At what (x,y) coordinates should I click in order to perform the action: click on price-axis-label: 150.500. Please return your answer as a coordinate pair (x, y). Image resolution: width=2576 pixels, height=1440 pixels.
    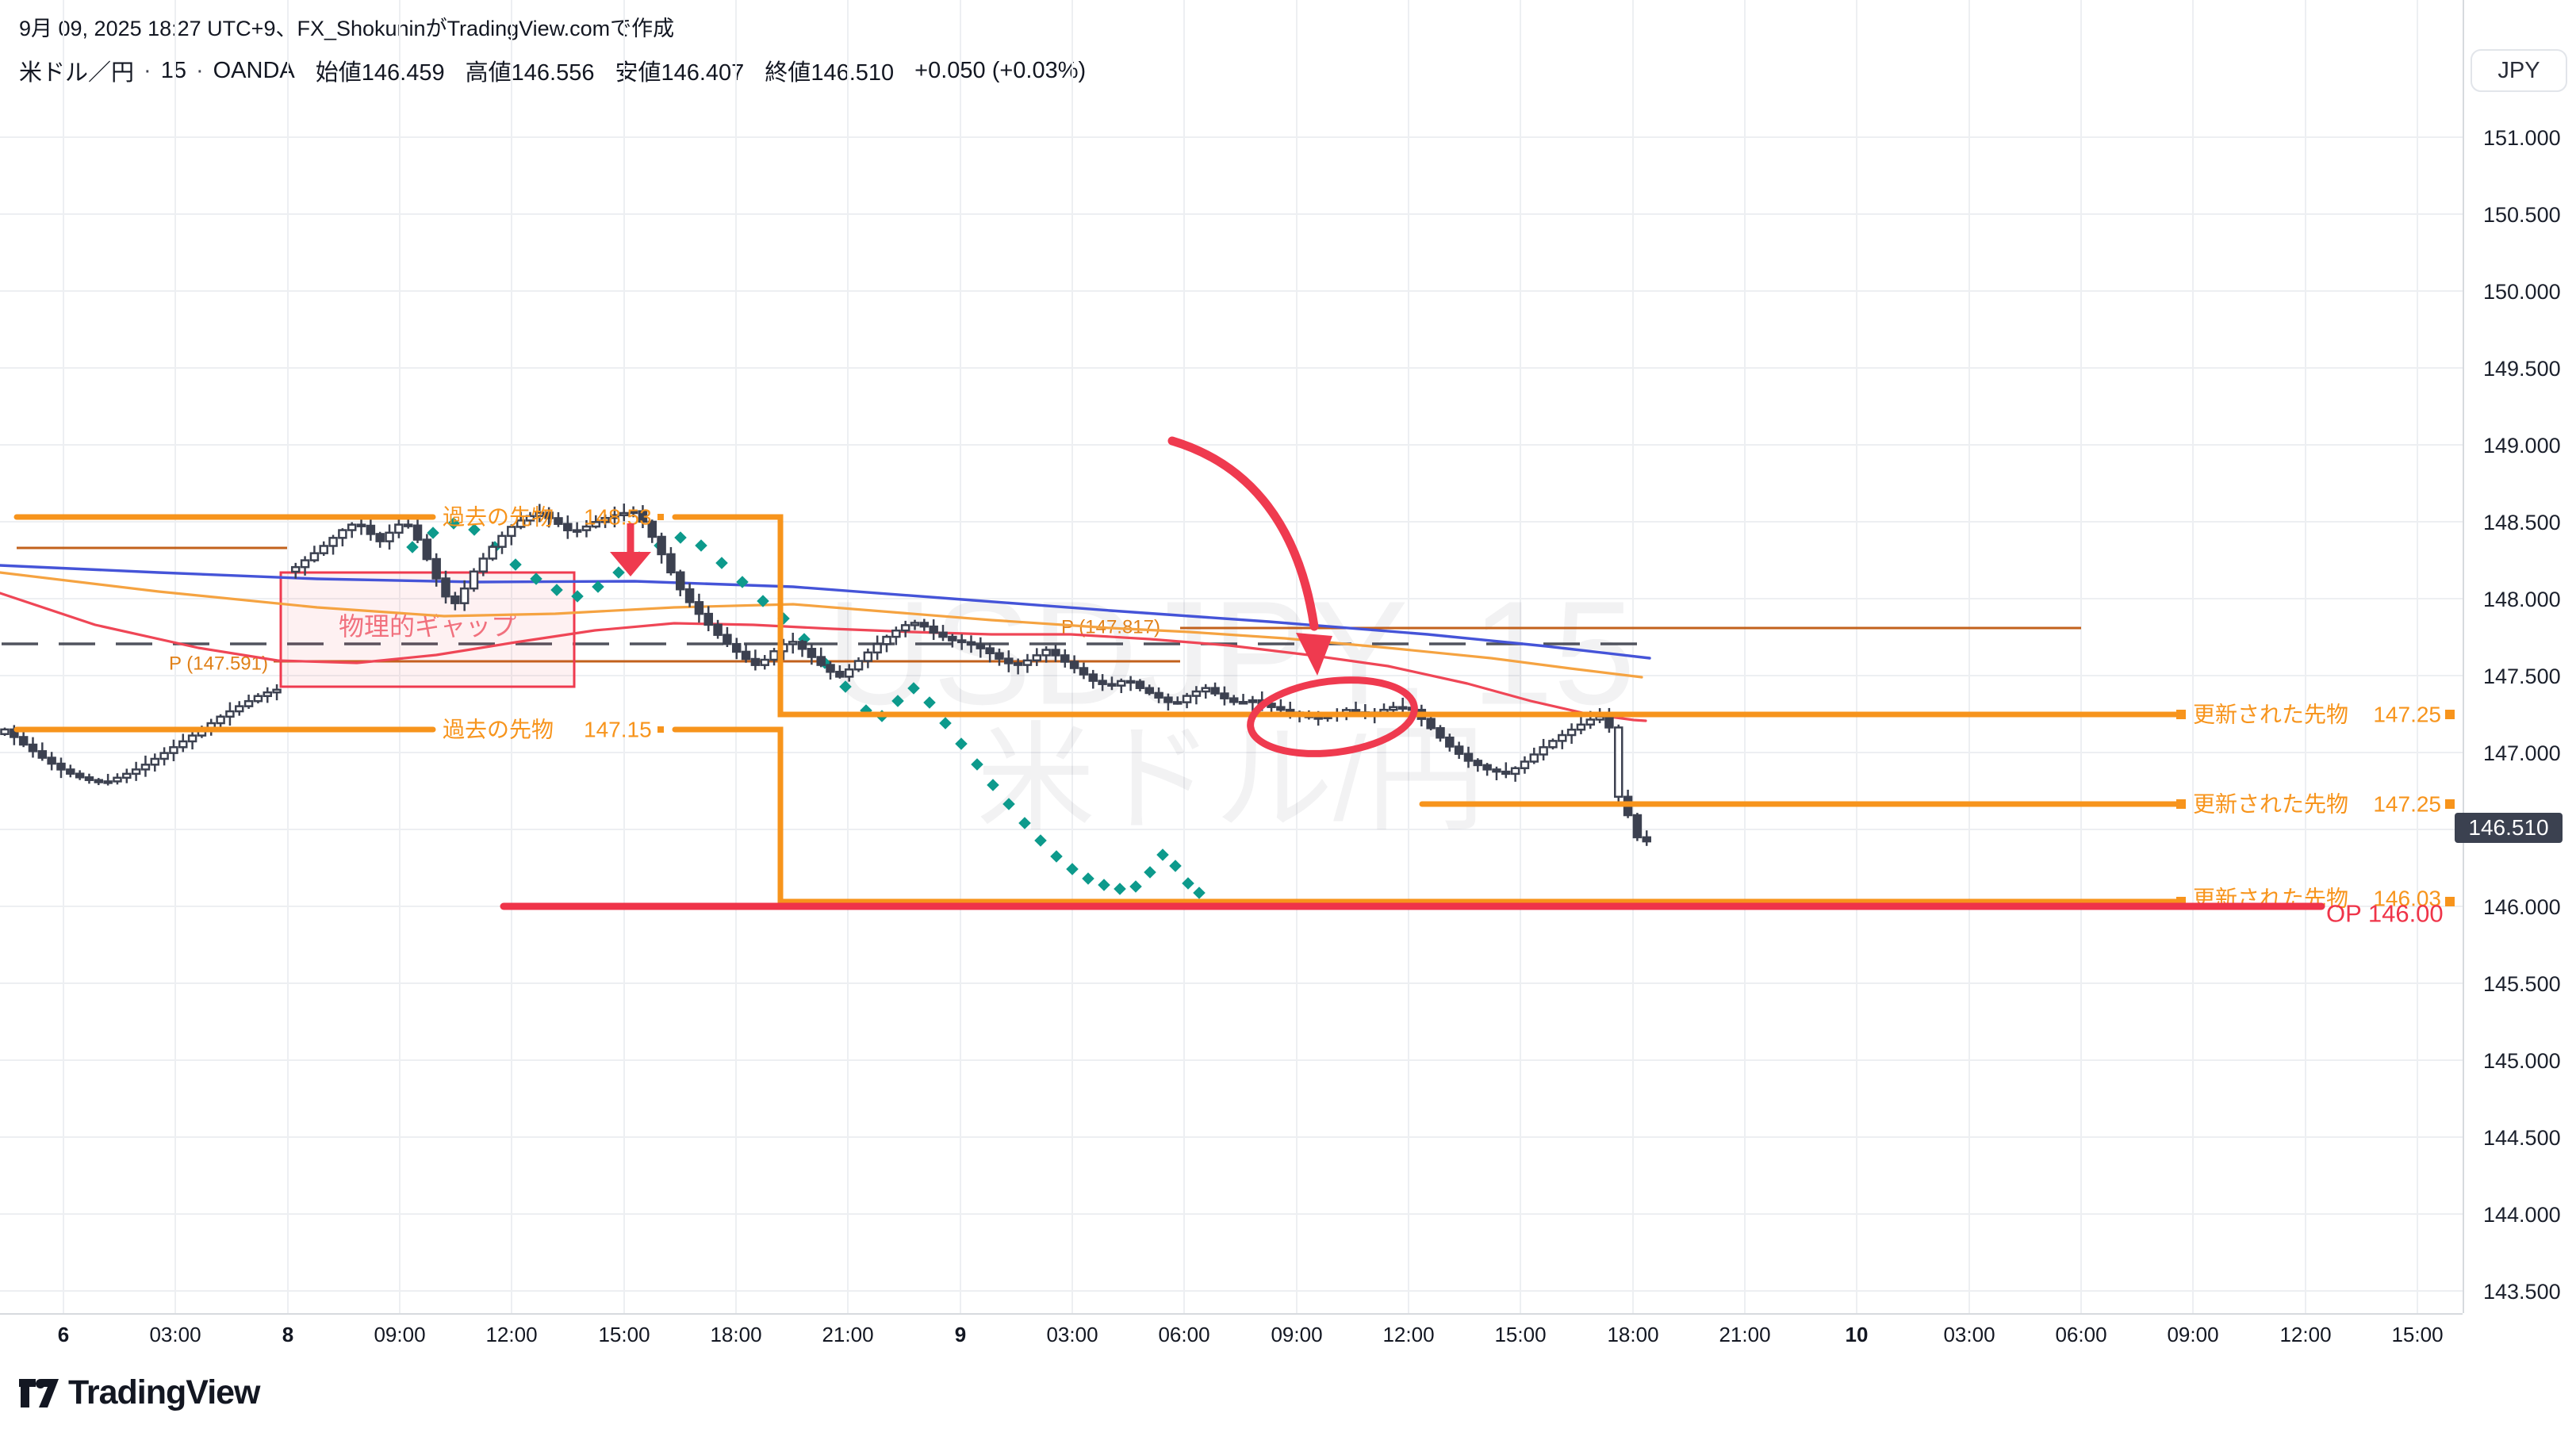
    Looking at the image, I should click on (2522, 215).